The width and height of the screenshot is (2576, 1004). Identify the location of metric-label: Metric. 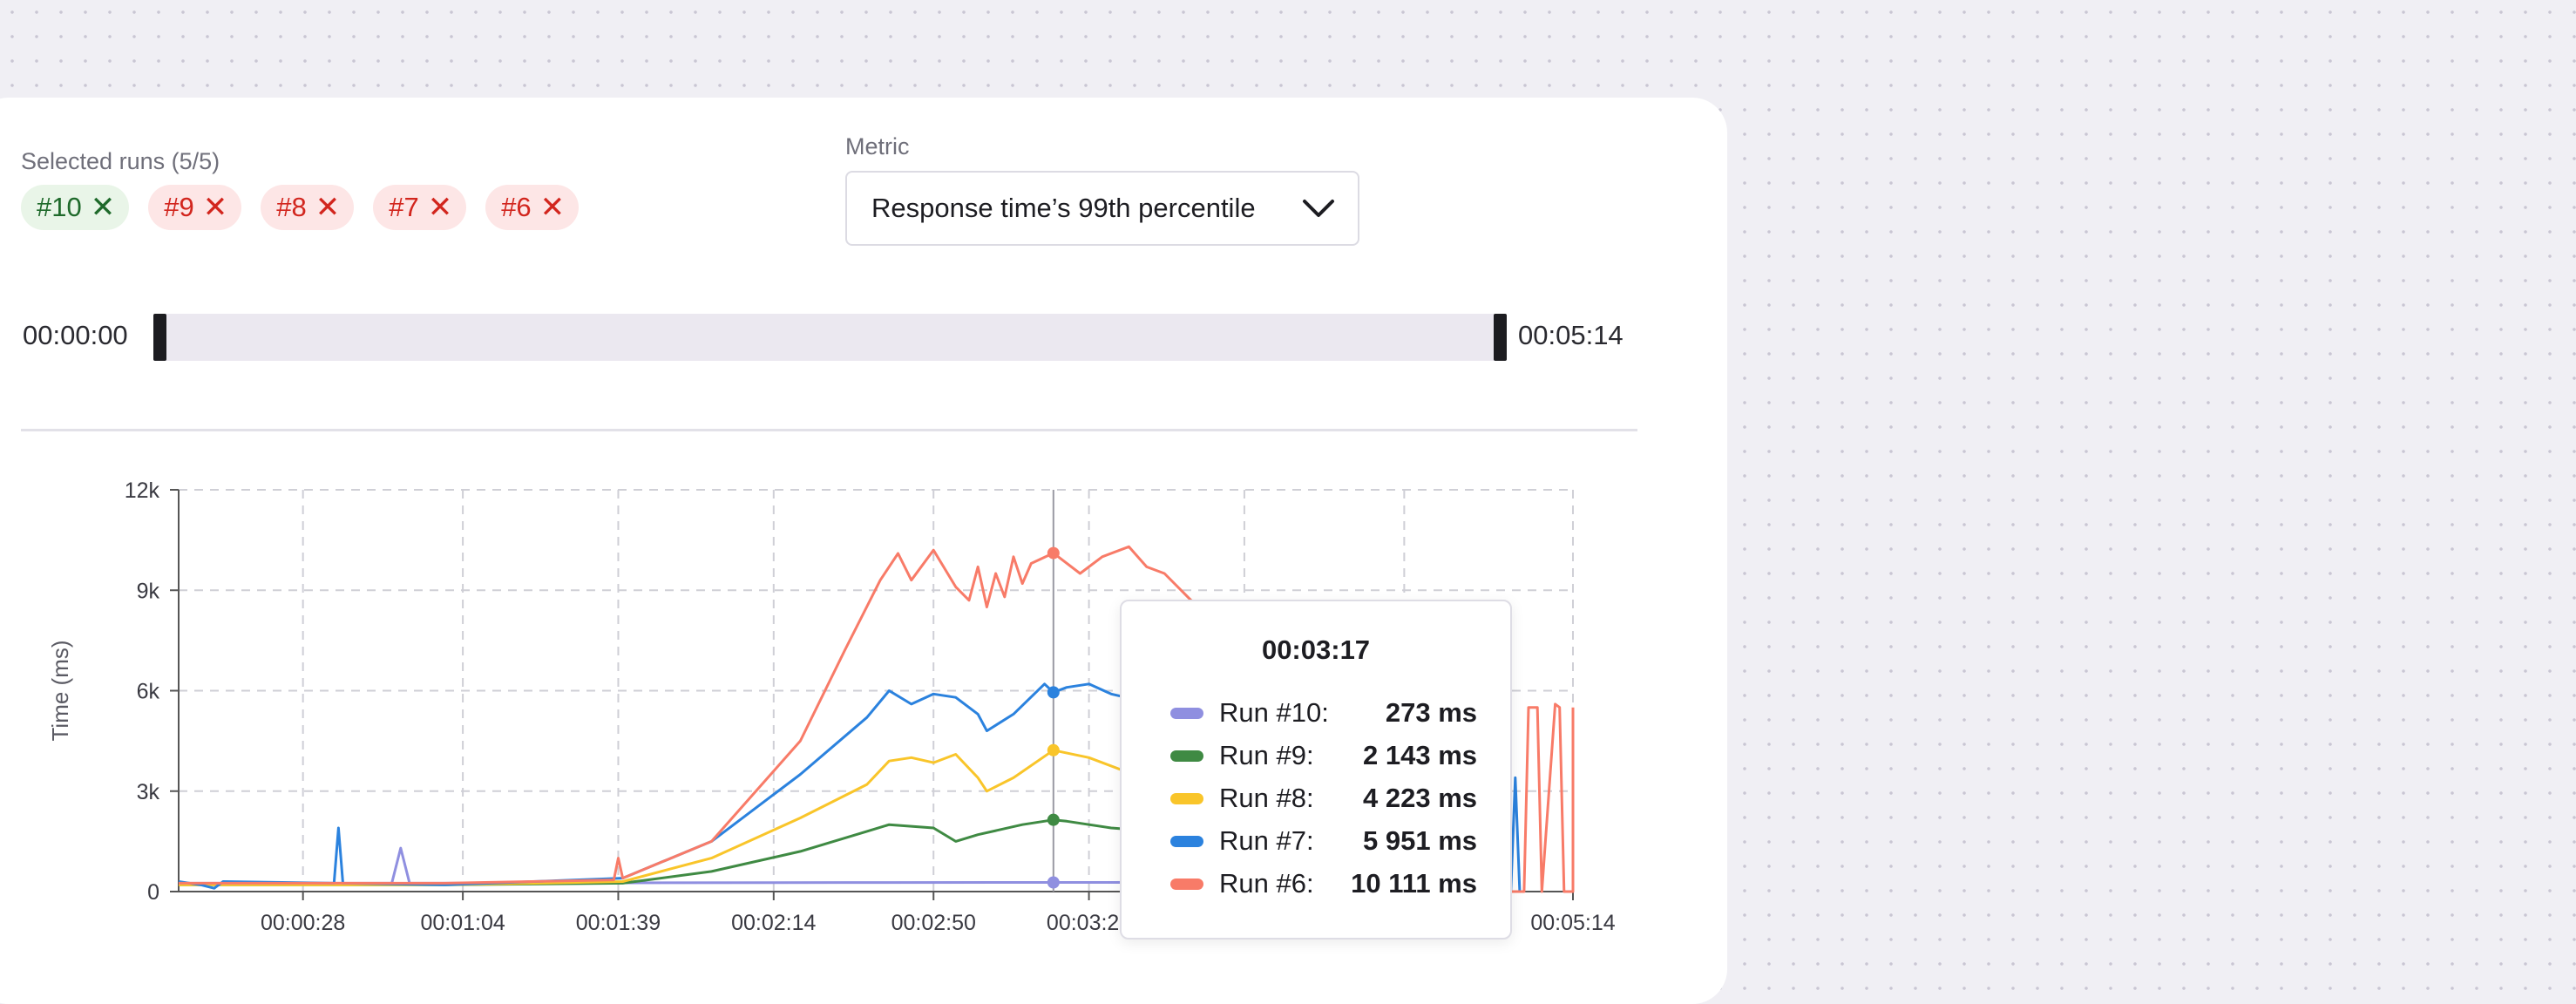
(878, 146).